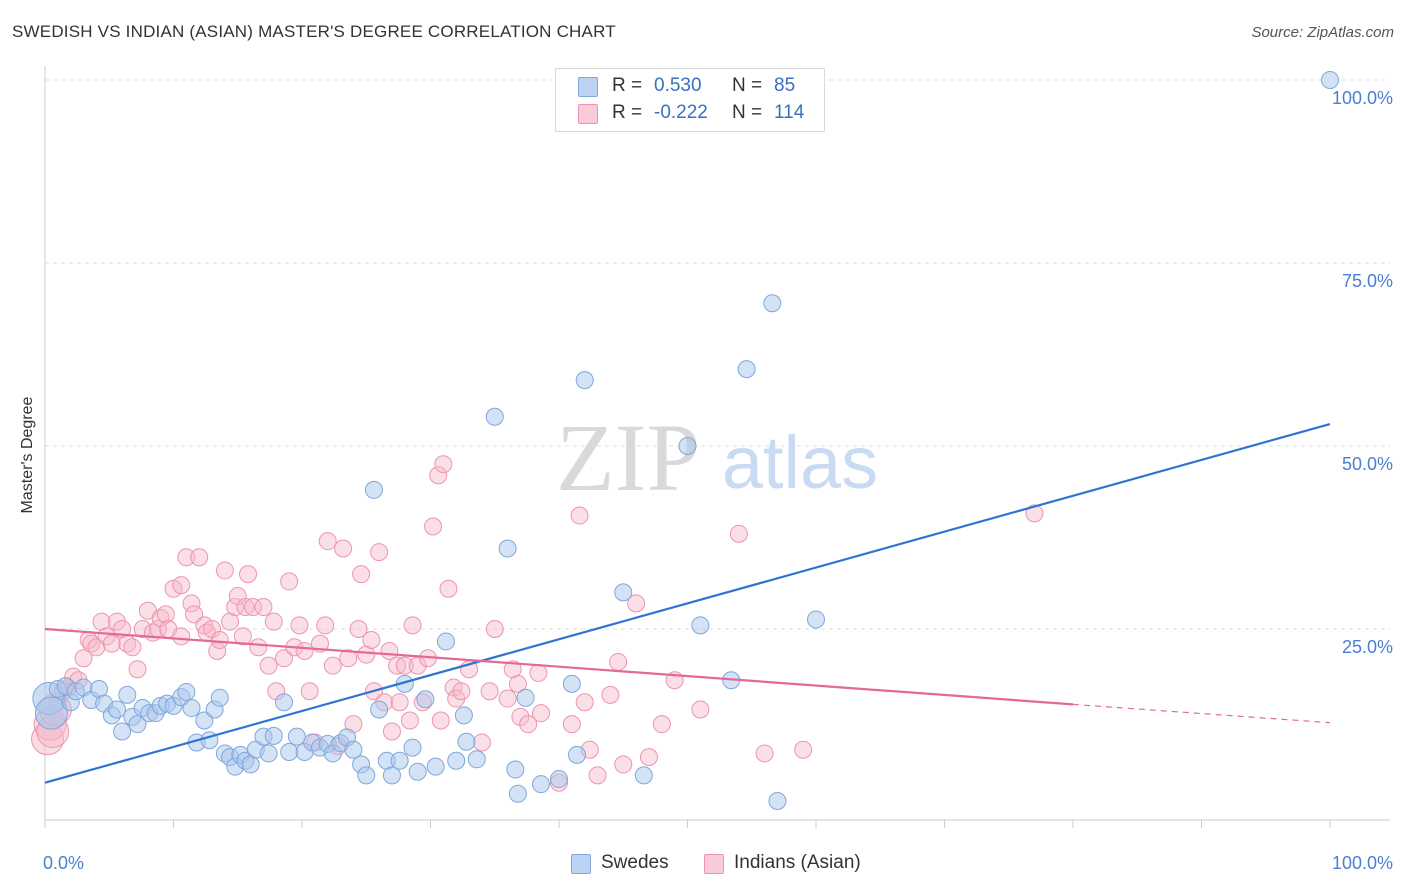  What do you see at coordinates (714, 864) in the screenshot?
I see `bottom-swatch-indians` at bounding box center [714, 864].